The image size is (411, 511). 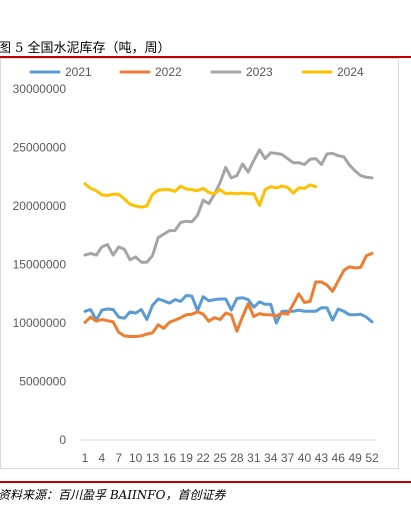 What do you see at coordinates (170, 458) in the screenshot?
I see `x-tick-label: 16` at bounding box center [170, 458].